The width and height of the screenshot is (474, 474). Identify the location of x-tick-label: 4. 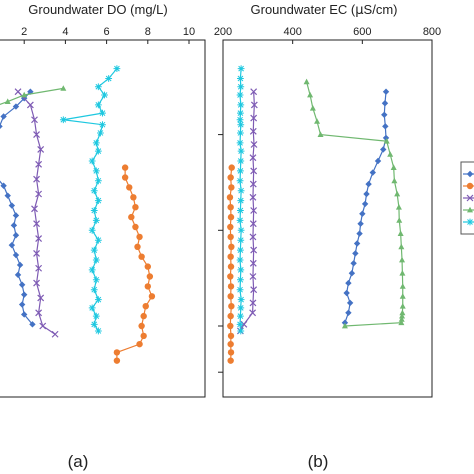
(65, 32).